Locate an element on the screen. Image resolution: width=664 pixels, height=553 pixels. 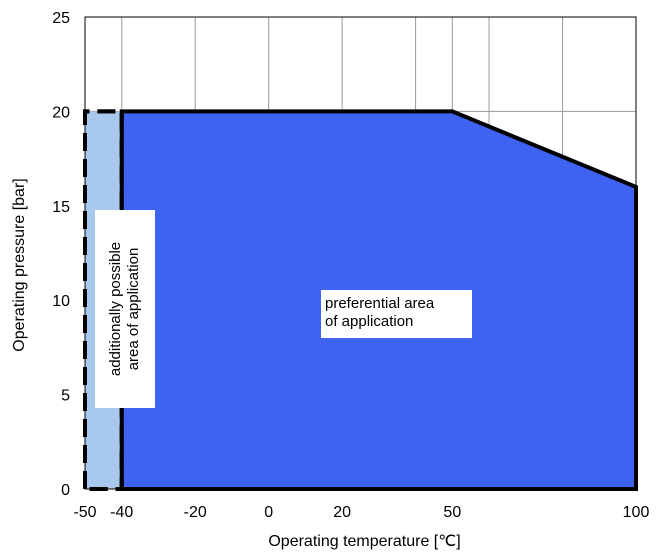
y-axis-title: Operating pressure [bar] is located at coordinates (19, 264).